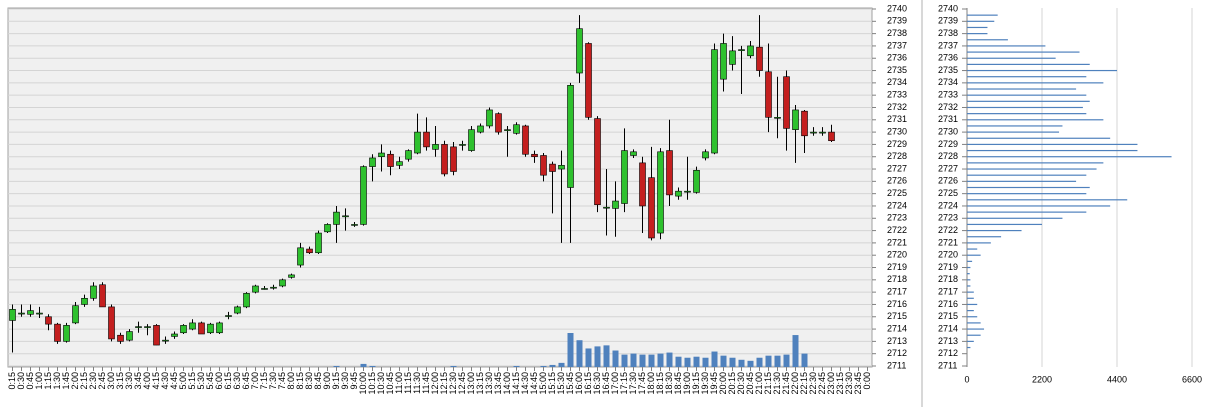 The height and width of the screenshot is (412, 1209). What do you see at coordinates (795, 383) in the screenshot?
I see `x-tick-label: 22:00` at bounding box center [795, 383].